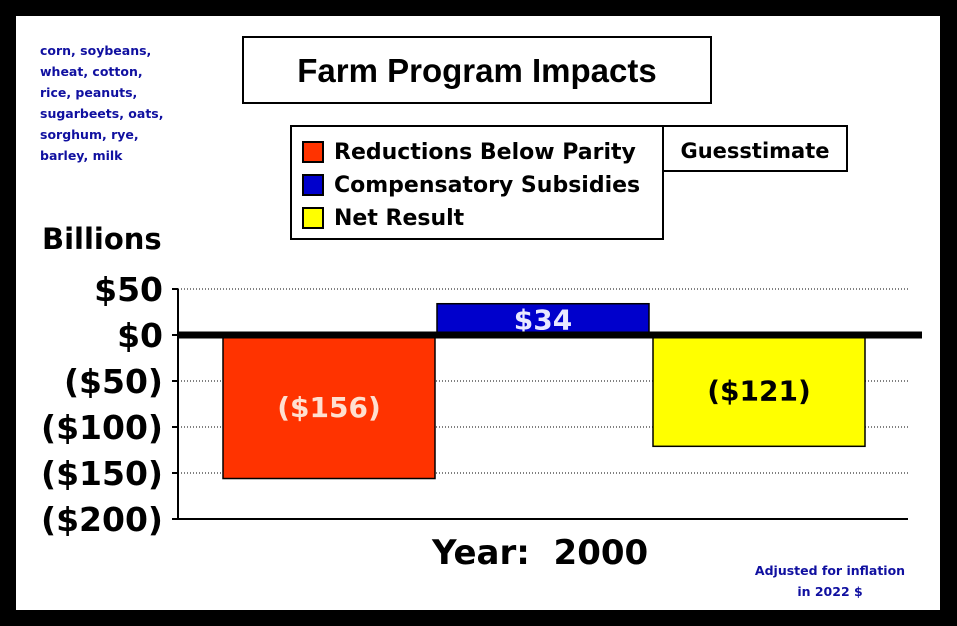 This screenshot has height=626, width=957. What do you see at coordinates (91, 71) in the screenshot?
I see `crops-line: wheat, cotton,` at bounding box center [91, 71].